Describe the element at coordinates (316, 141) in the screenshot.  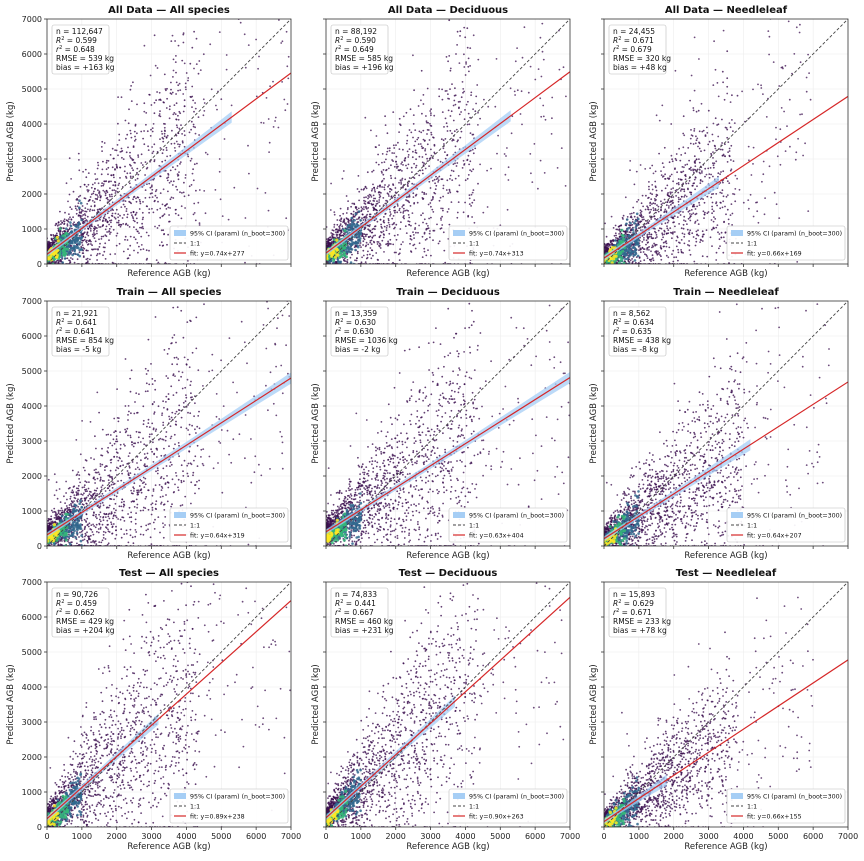
I see `y-axis-label: Predicted AGB (kg)` at that location.